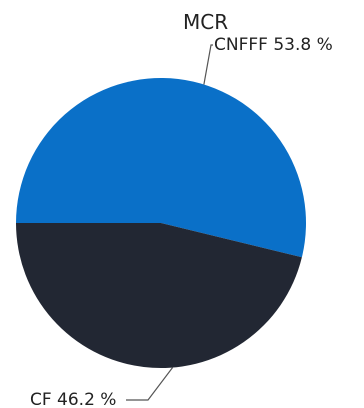  Describe the element at coordinates (208, 65) in the screenshot. I see `leader-line-cnfff` at that location.